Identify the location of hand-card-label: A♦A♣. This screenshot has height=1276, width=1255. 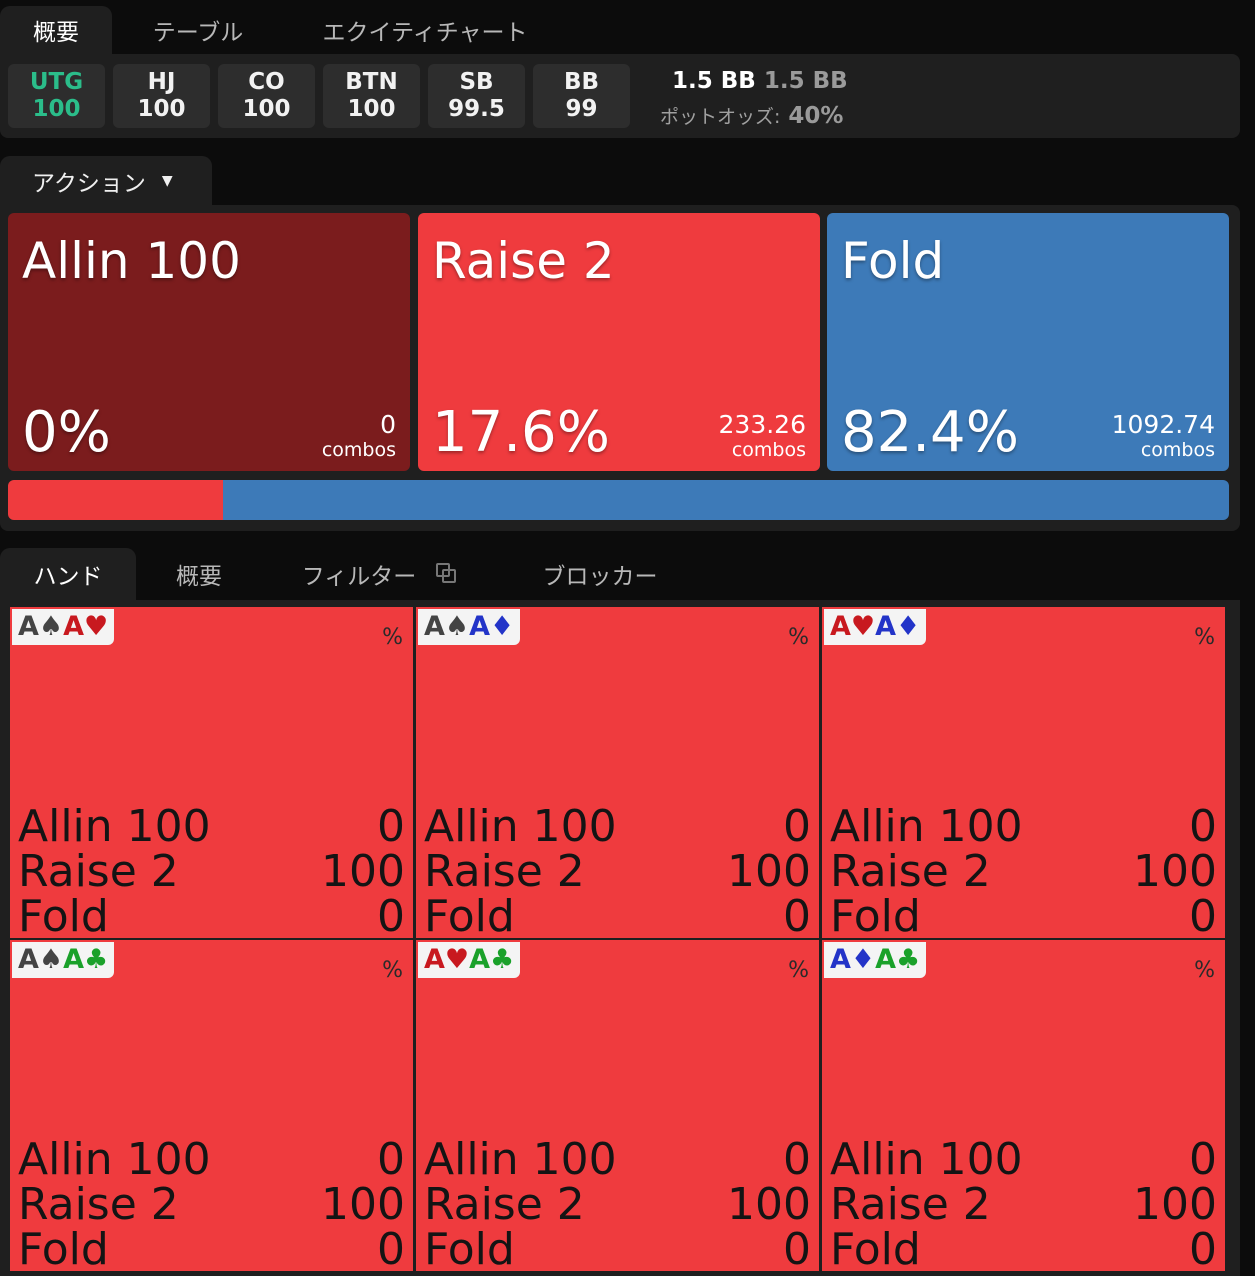
(875, 960).